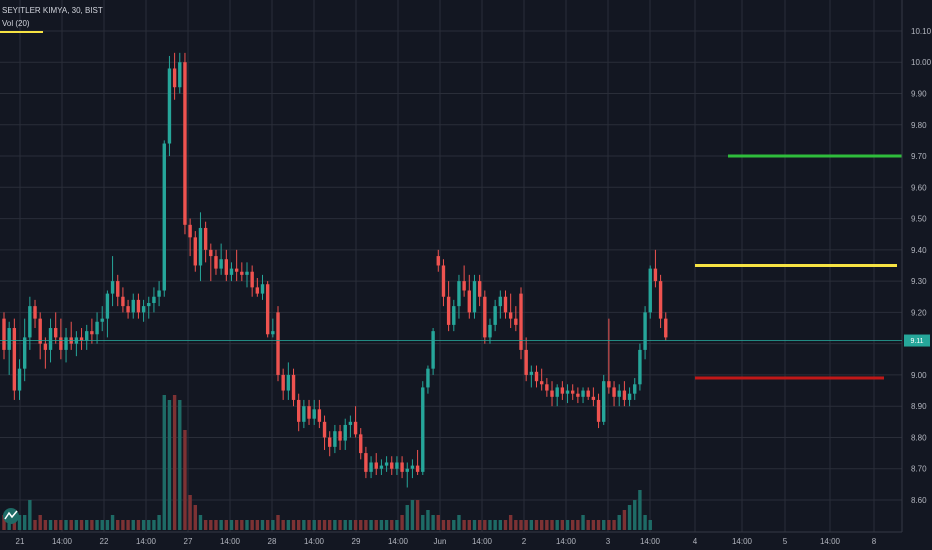 Image resolution: width=932 pixels, height=550 pixels. I want to click on time-tick-label: 27, so click(188, 541).